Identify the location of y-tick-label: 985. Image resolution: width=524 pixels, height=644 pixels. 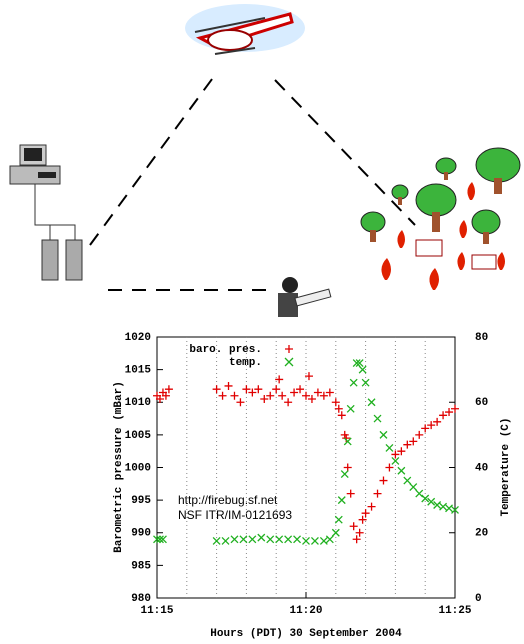
(141, 566).